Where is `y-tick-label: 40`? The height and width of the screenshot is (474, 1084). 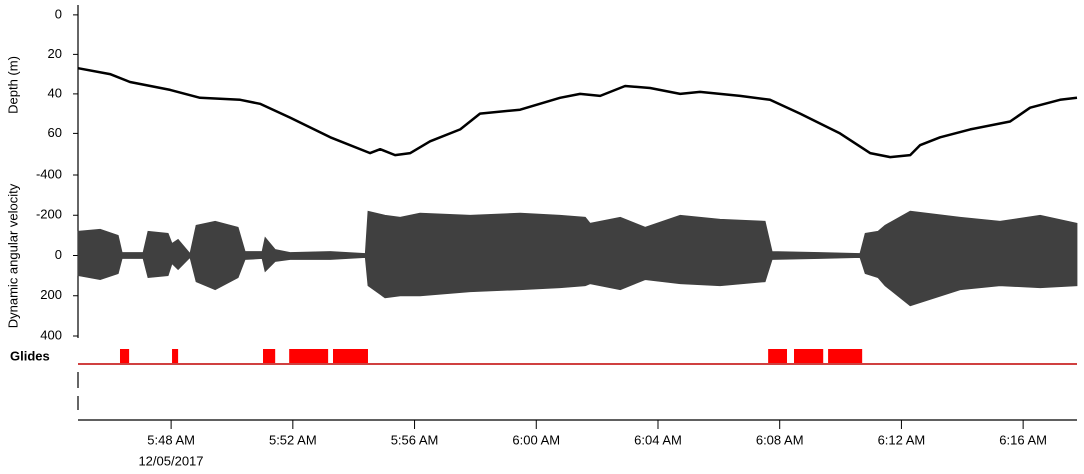 y-tick-label: 40 is located at coordinates (55, 92).